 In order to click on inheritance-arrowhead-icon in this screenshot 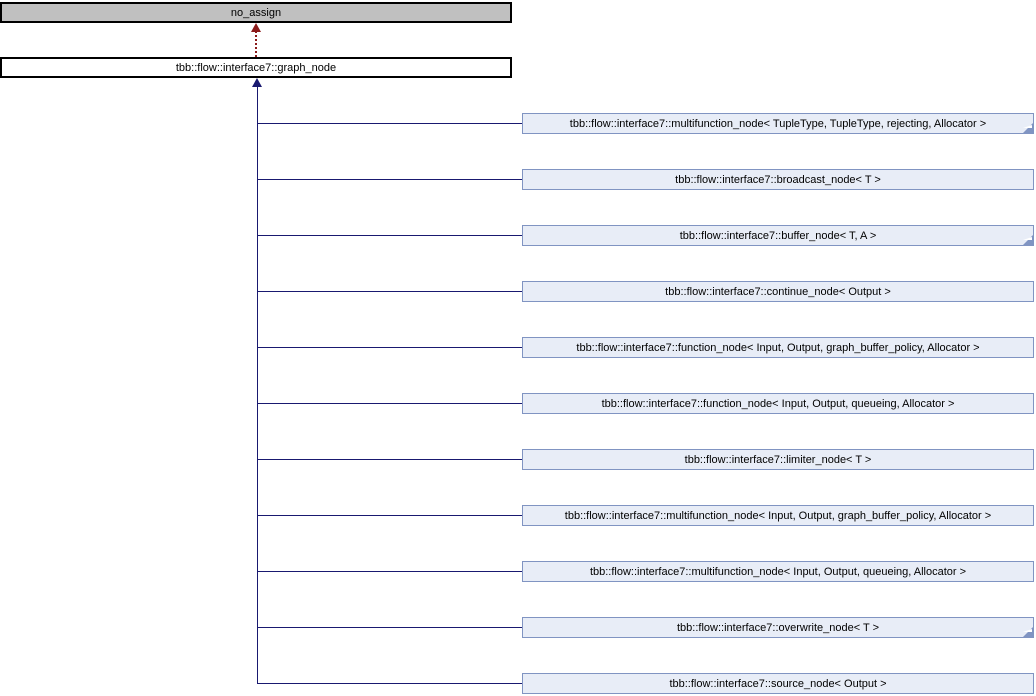, I will do `click(257, 82)`.